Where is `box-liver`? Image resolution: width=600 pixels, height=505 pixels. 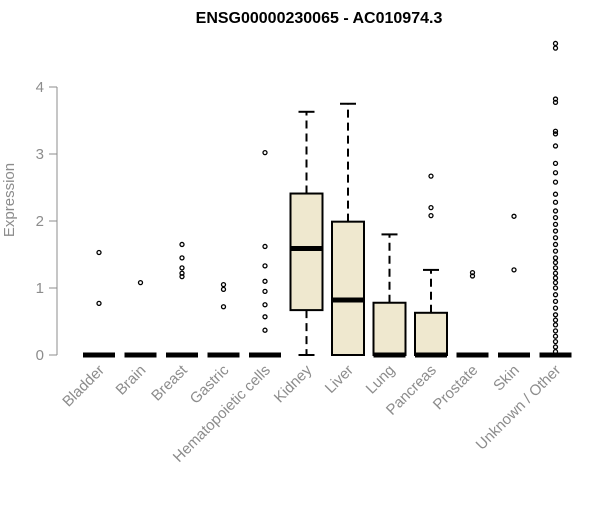 box-liver is located at coordinates (348, 229).